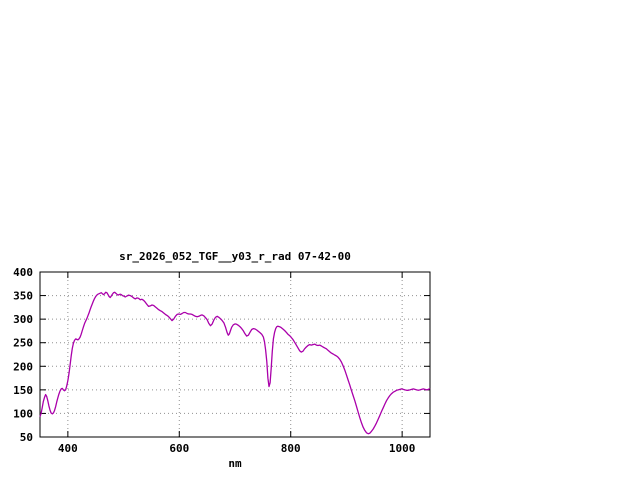  I want to click on chart-title: sr_2026_052_TGF__y03_r_rad 07-42-00, so click(235, 256).